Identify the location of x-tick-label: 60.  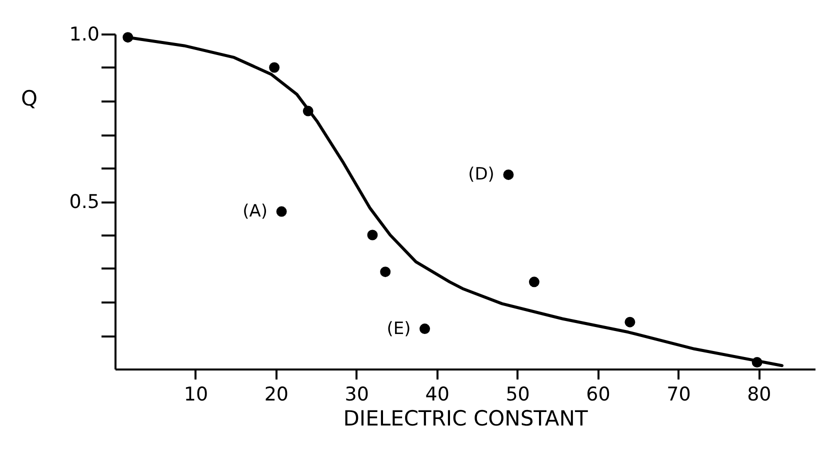
(598, 395).